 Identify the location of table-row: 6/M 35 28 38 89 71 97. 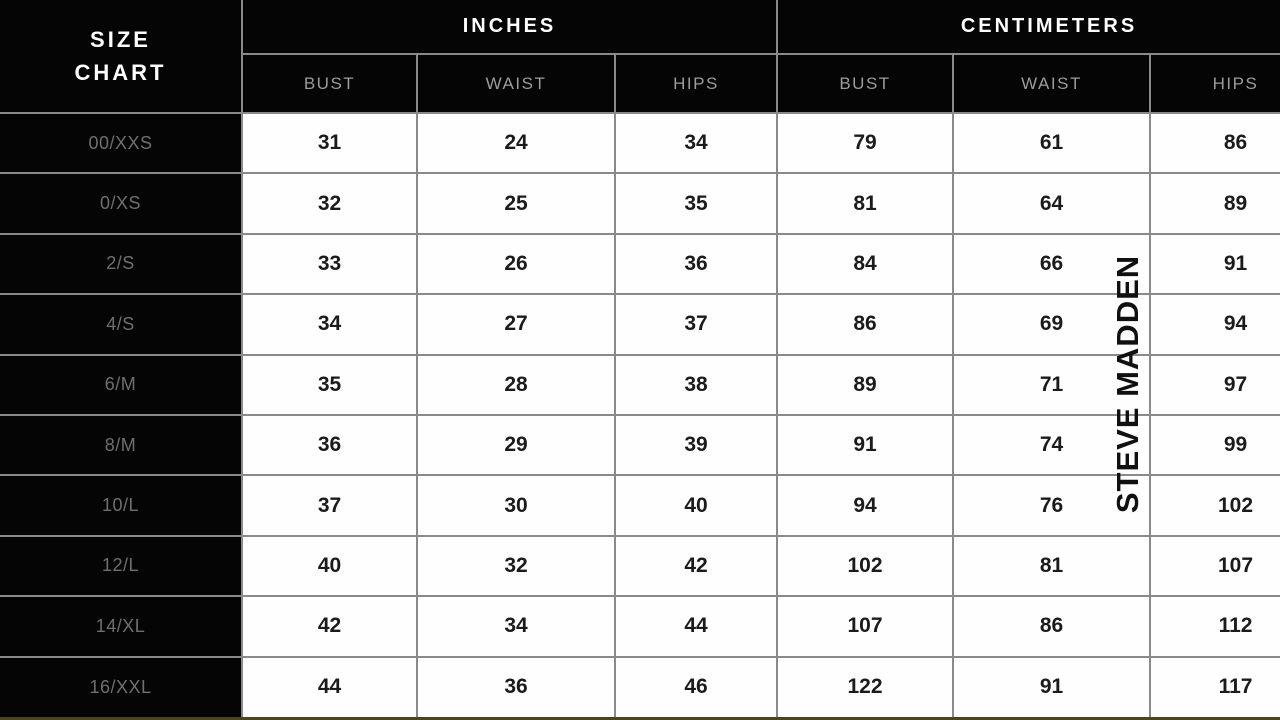
(640, 384).